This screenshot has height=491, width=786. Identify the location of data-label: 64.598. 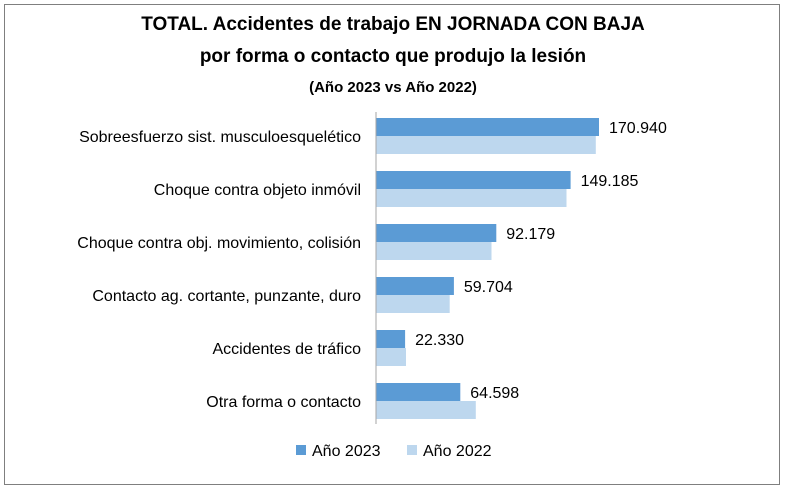
(494, 393).